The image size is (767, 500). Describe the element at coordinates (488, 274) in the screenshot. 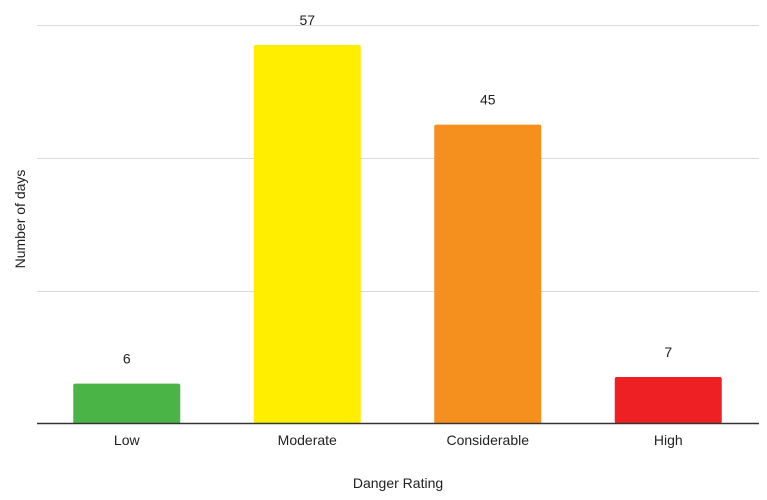

I see `bar-considerable` at that location.